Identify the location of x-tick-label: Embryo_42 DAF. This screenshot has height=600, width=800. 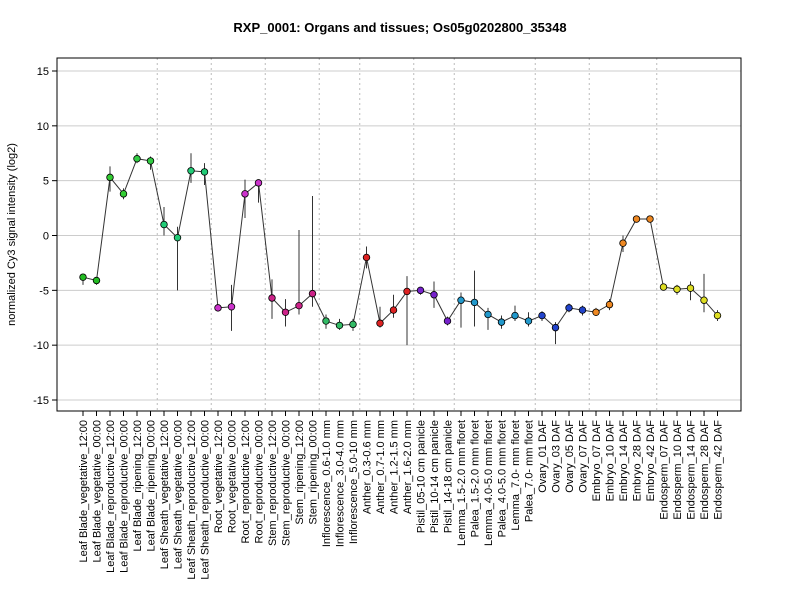
(651, 461).